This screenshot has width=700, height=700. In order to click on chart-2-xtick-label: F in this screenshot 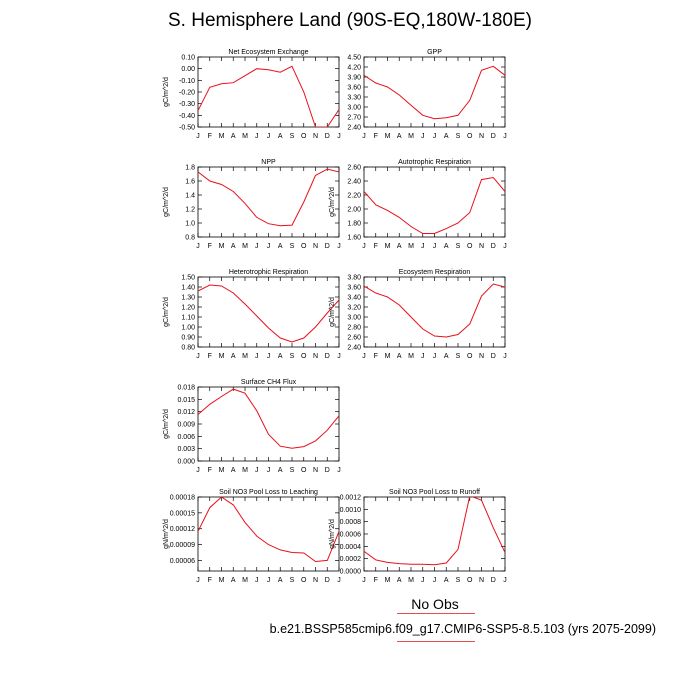, I will do `click(376, 136)`.